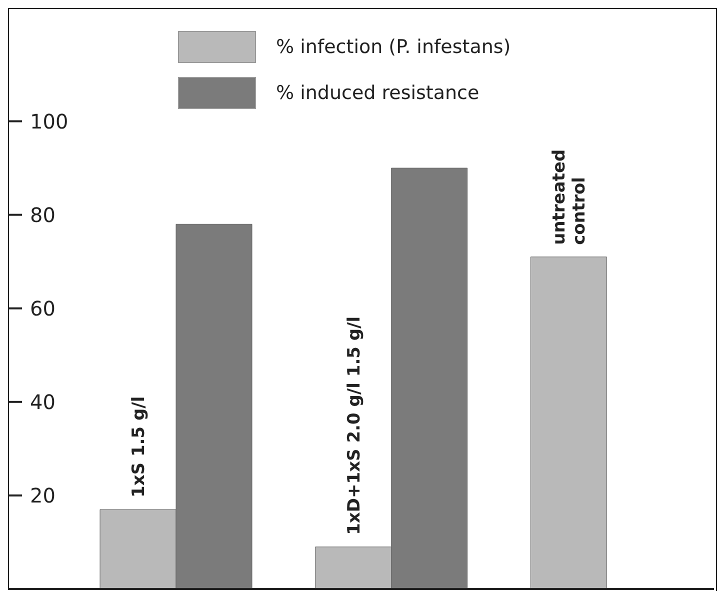 The image size is (724, 598). I want to click on legend-label: % induced resistance, so click(378, 93).